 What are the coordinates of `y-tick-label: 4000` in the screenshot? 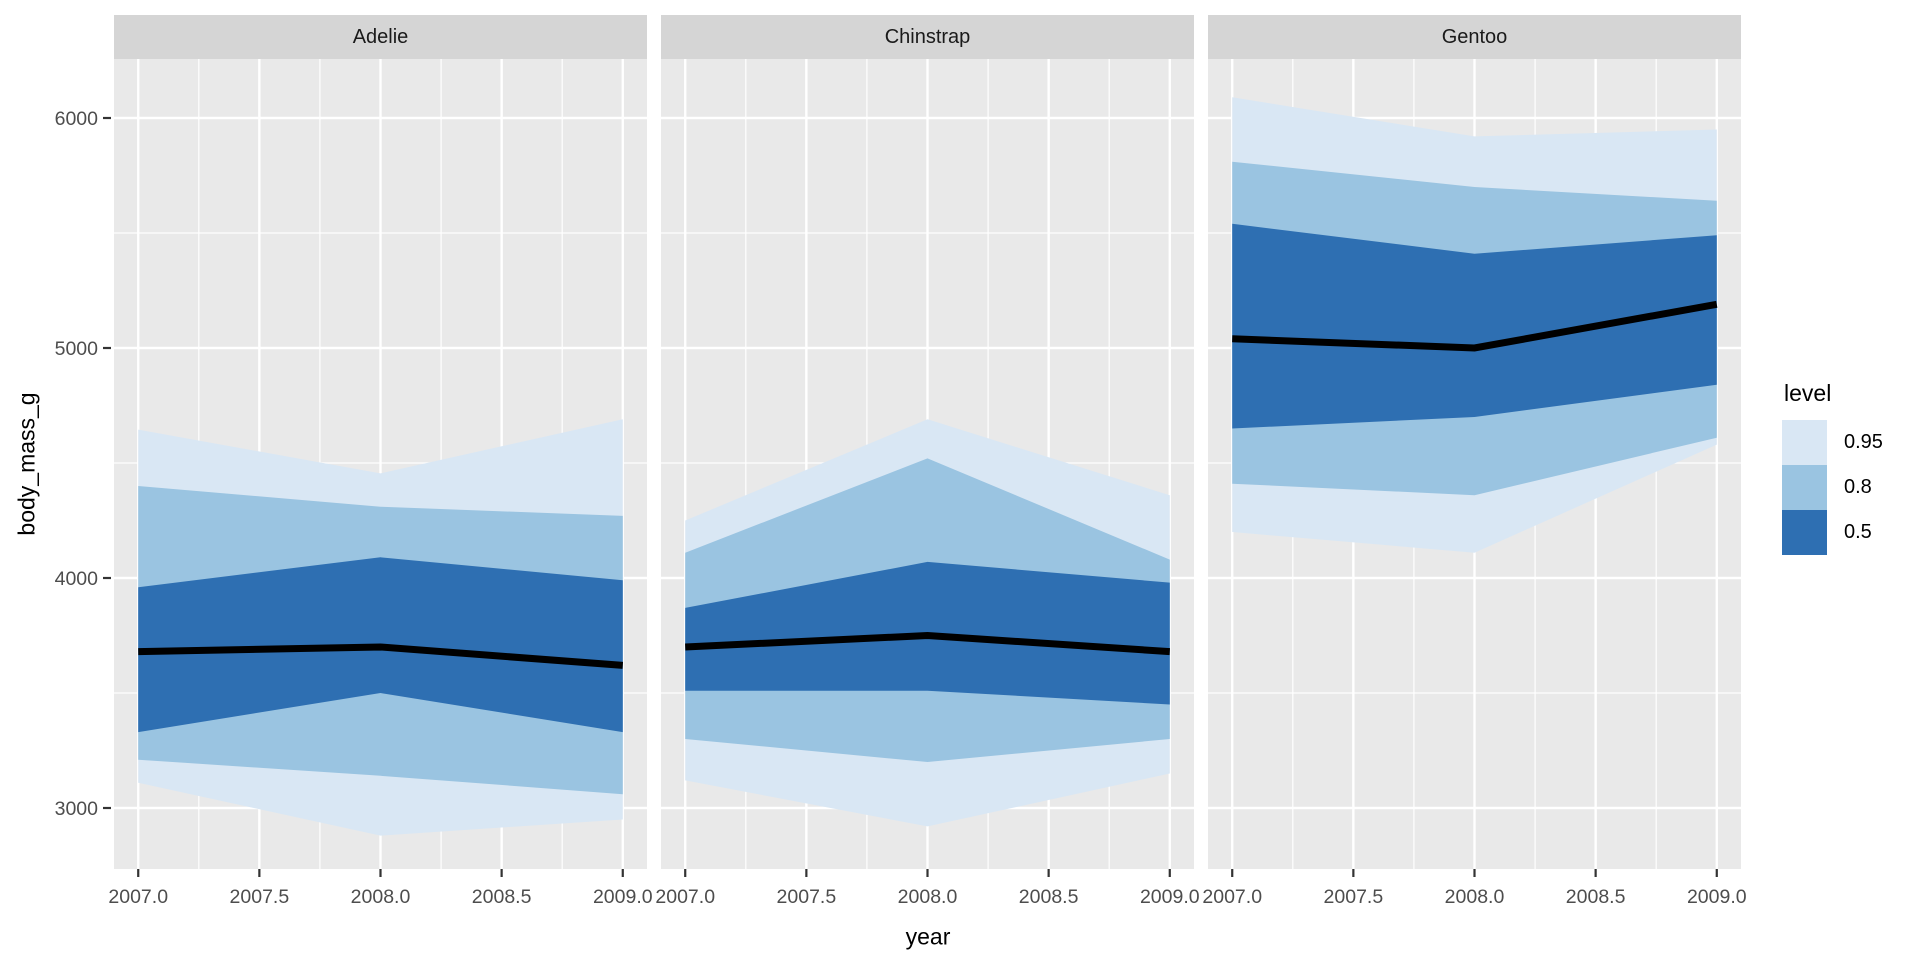 It's located at (77, 579).